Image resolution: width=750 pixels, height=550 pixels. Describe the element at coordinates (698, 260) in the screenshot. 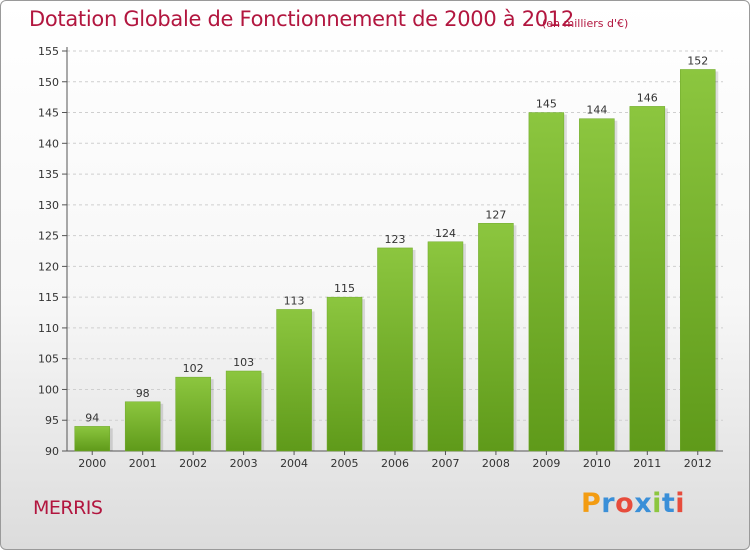

I see `bar-2012` at that location.